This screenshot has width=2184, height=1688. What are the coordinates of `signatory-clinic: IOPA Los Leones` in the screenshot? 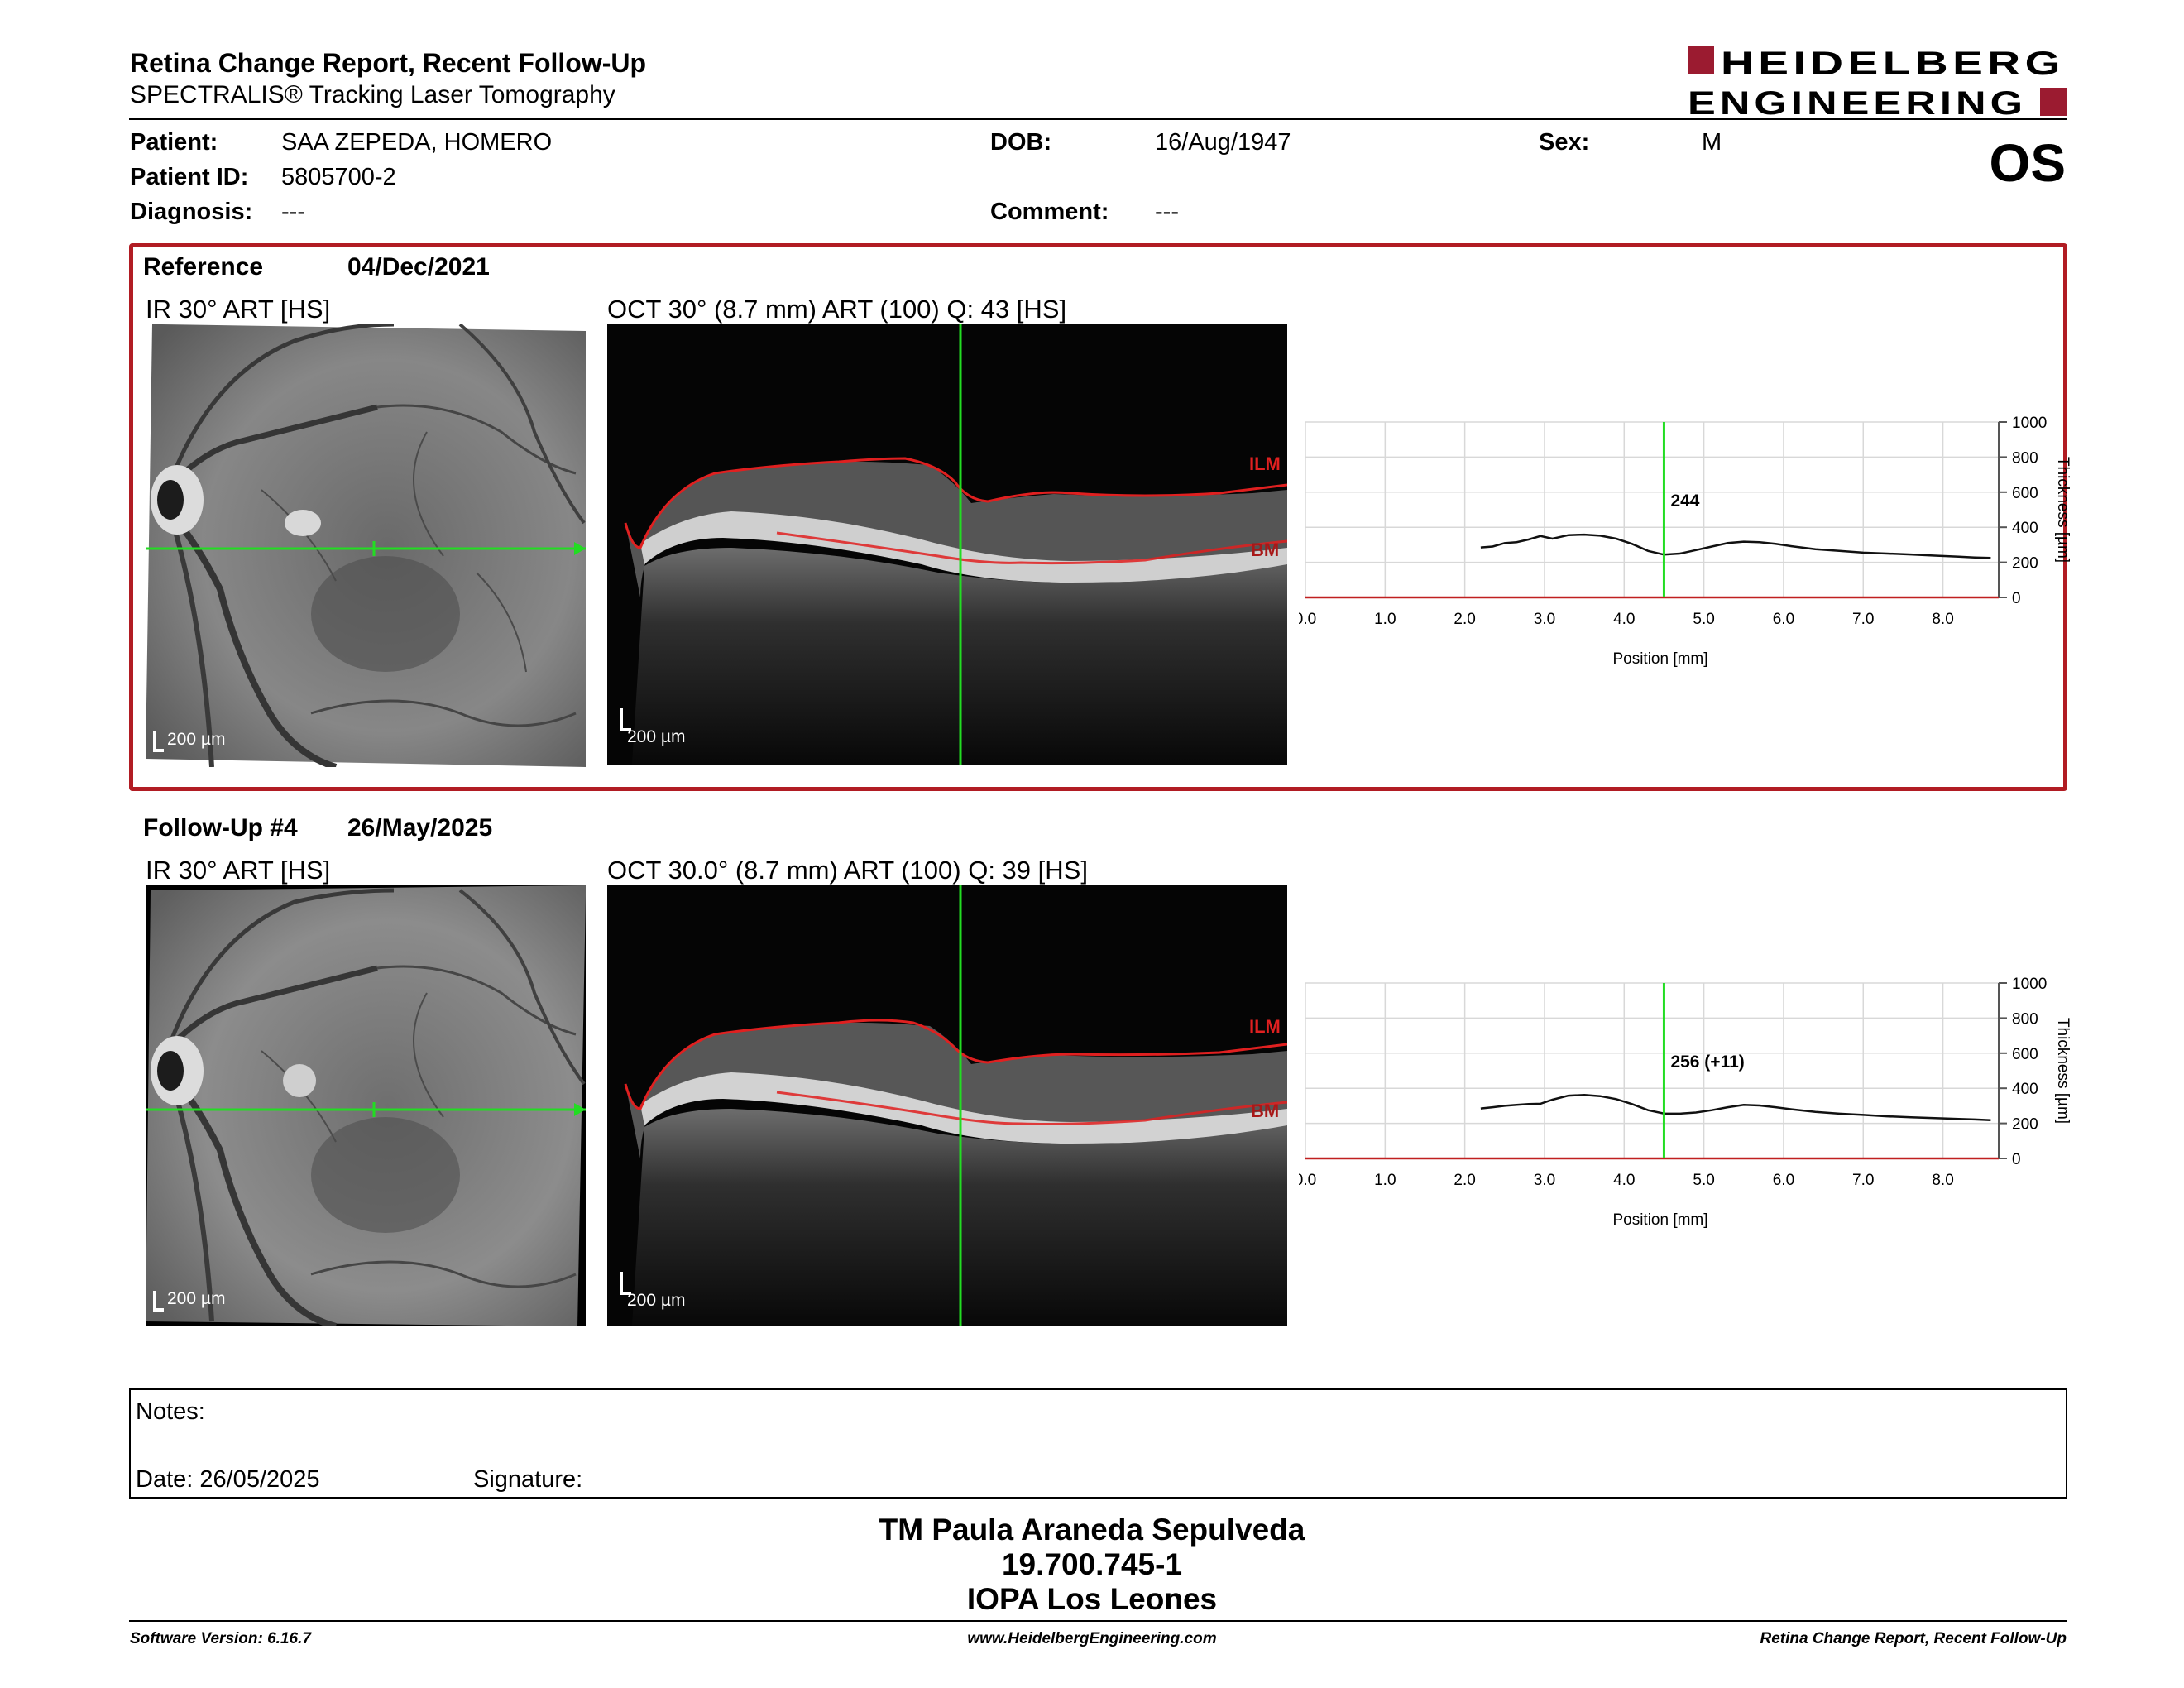 It's located at (1092, 1599).